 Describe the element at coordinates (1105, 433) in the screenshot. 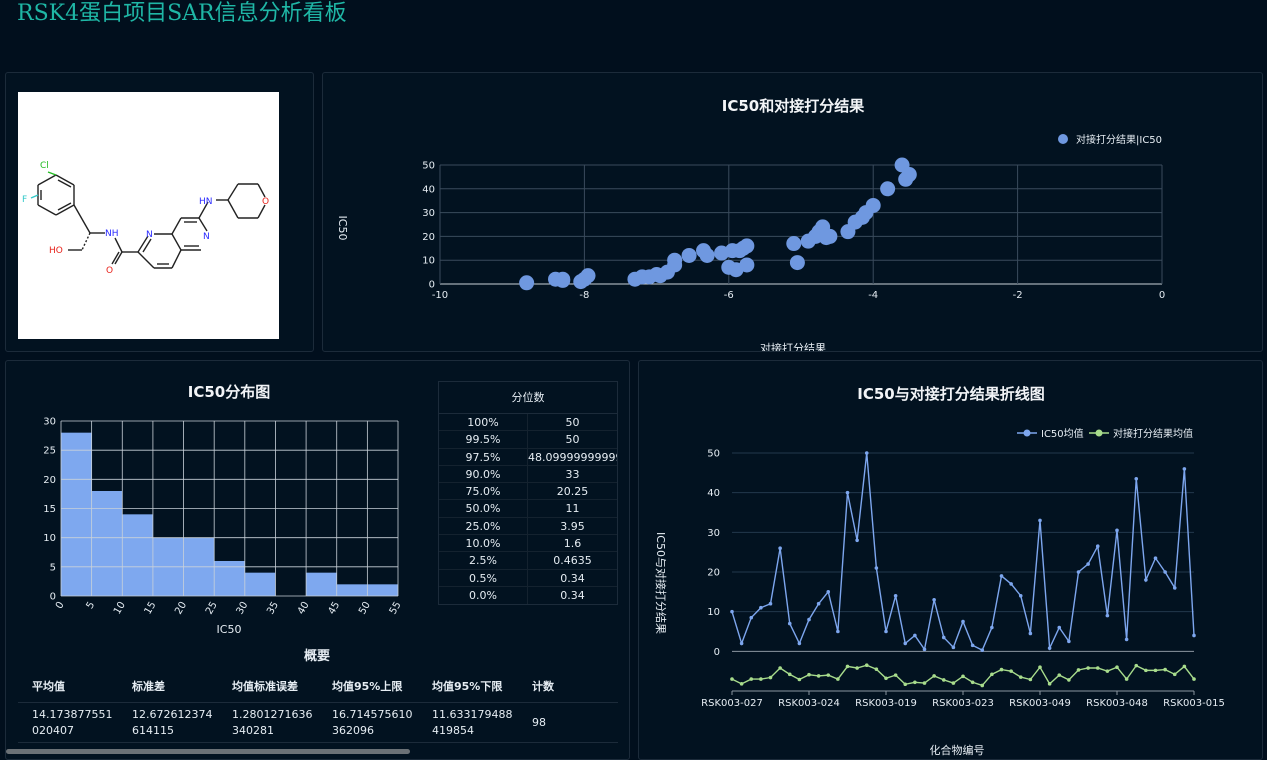

I see `line-legend: IC50均值 对接打分结果均值` at that location.